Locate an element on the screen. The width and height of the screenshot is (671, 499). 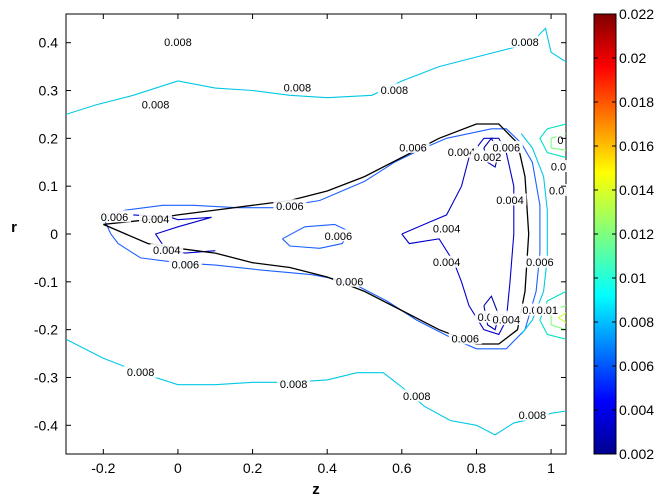
colorbar-tick-label: 0.006 is located at coordinates (636, 366).